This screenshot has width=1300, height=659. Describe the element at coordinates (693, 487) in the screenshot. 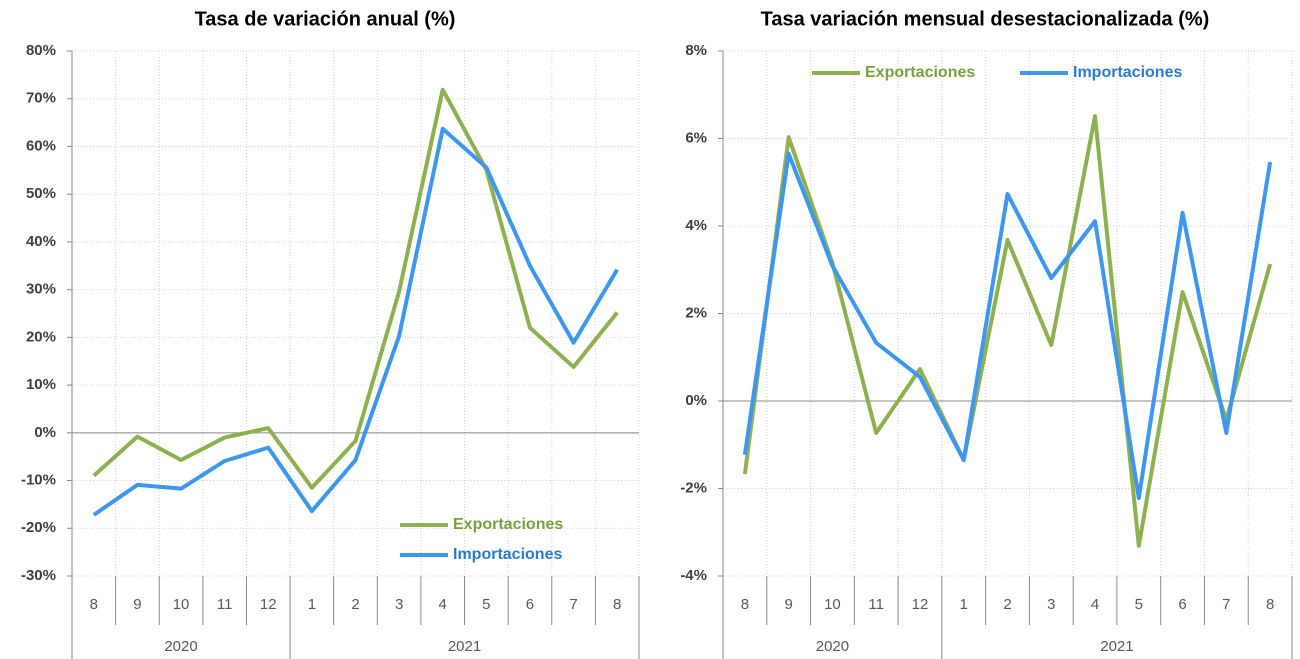

I see `y-tick-label: -2%` at that location.